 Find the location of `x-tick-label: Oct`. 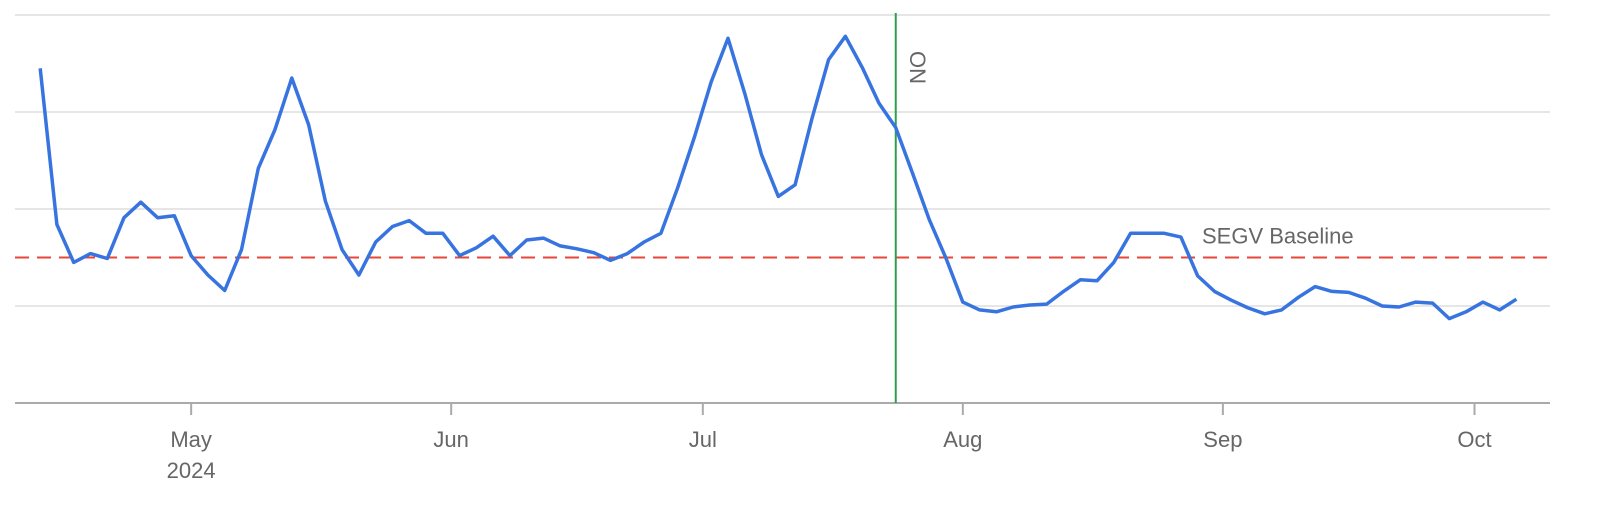

x-tick-label: Oct is located at coordinates (1474, 439).